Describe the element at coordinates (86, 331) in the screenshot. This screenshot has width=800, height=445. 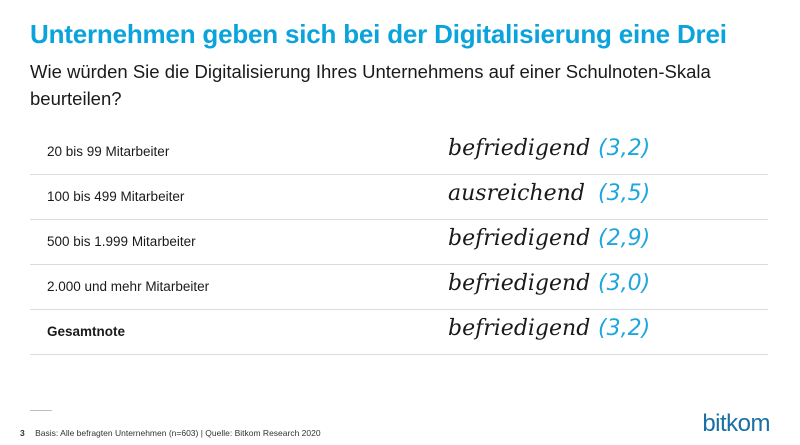
I see `row-label: Gesamtnote` at that location.